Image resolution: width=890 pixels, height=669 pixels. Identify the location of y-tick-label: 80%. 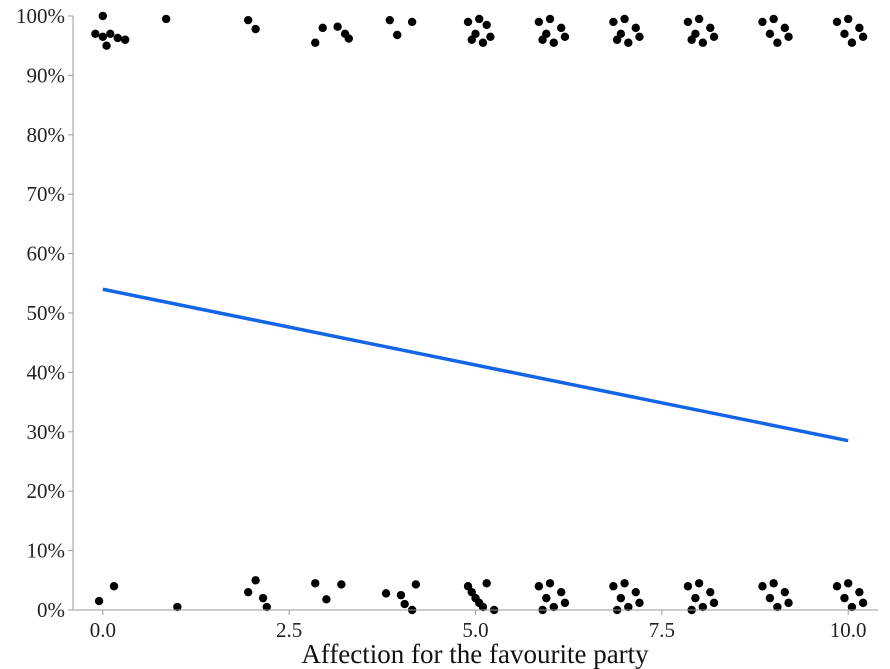
(46, 135).